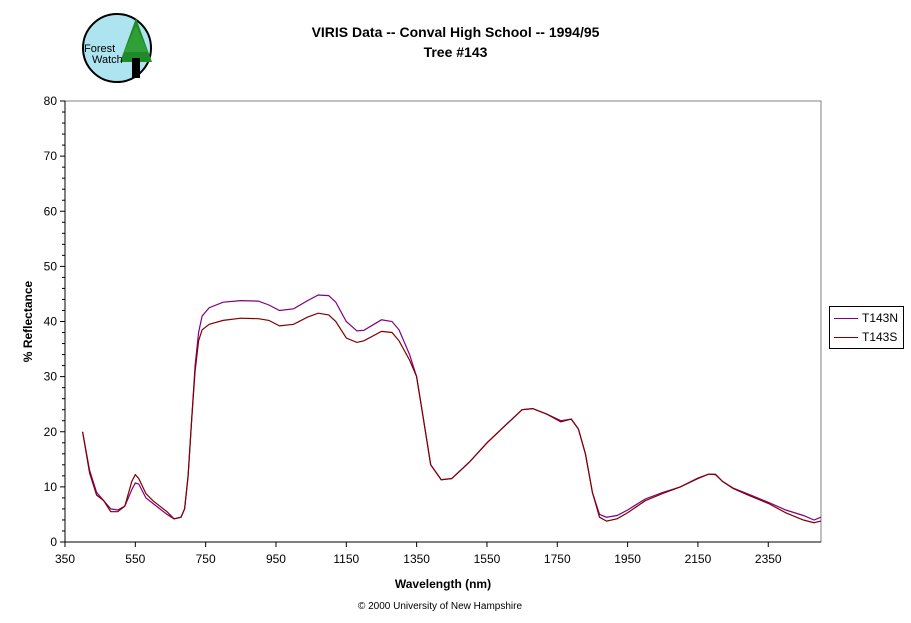  I want to click on x-axis-label: Wavelength (nm), so click(443, 584).